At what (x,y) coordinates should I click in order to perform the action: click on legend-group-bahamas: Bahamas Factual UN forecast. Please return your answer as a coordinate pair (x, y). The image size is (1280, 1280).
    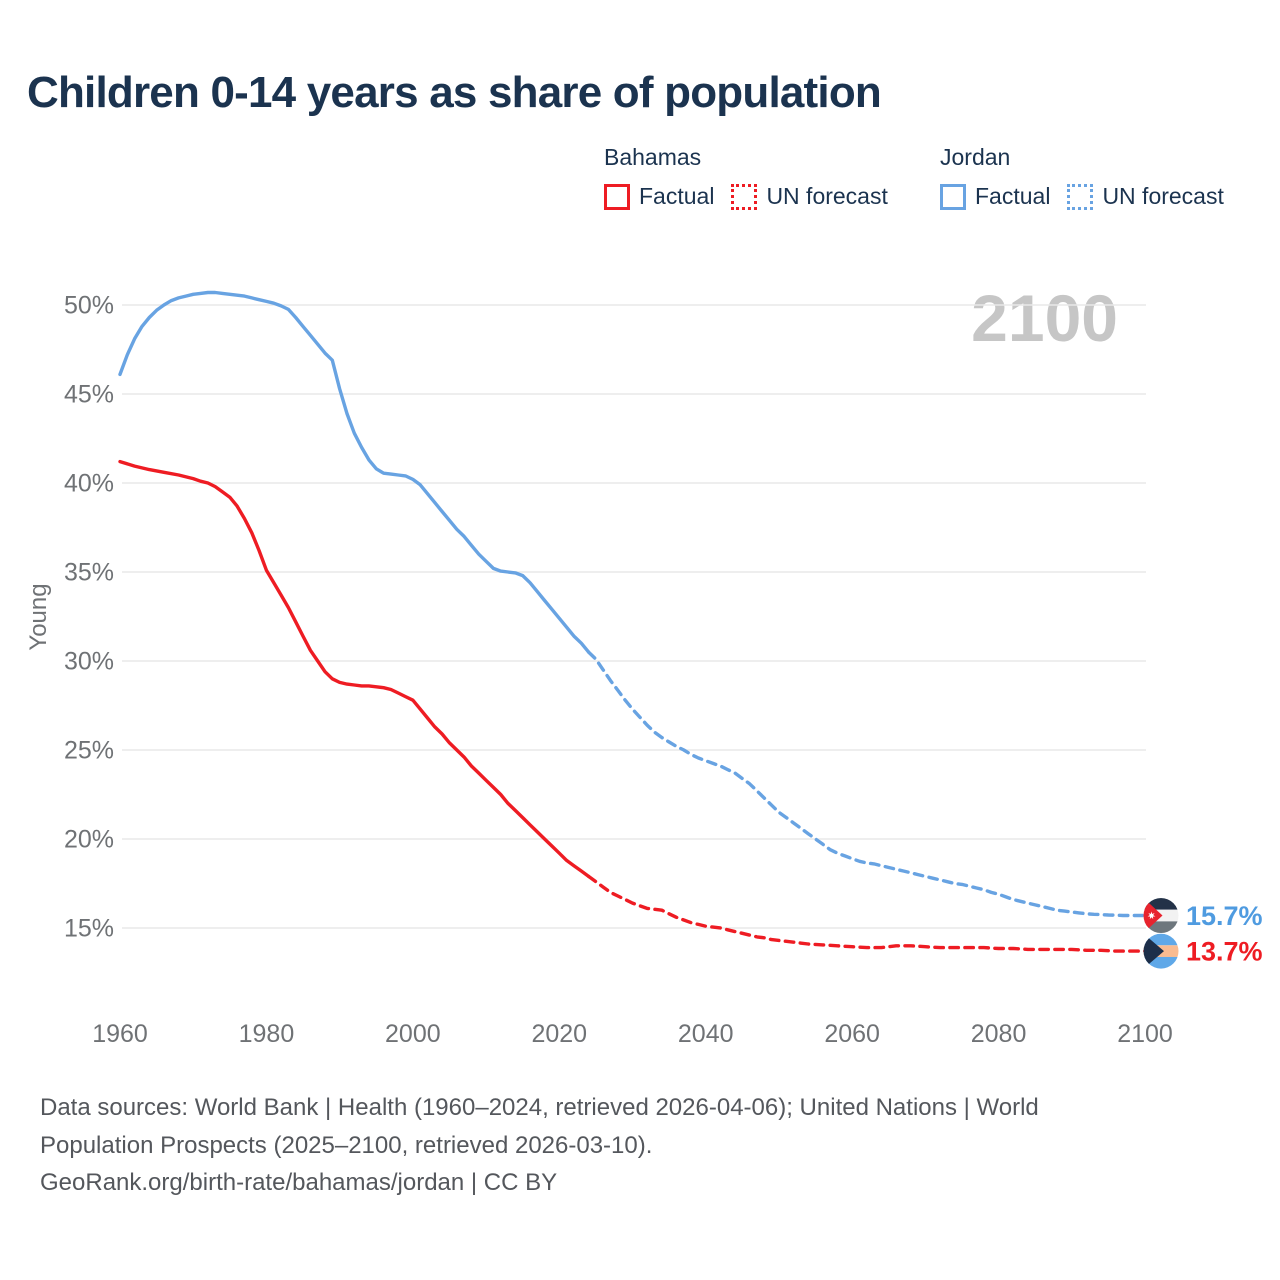
    Looking at the image, I should click on (772, 177).